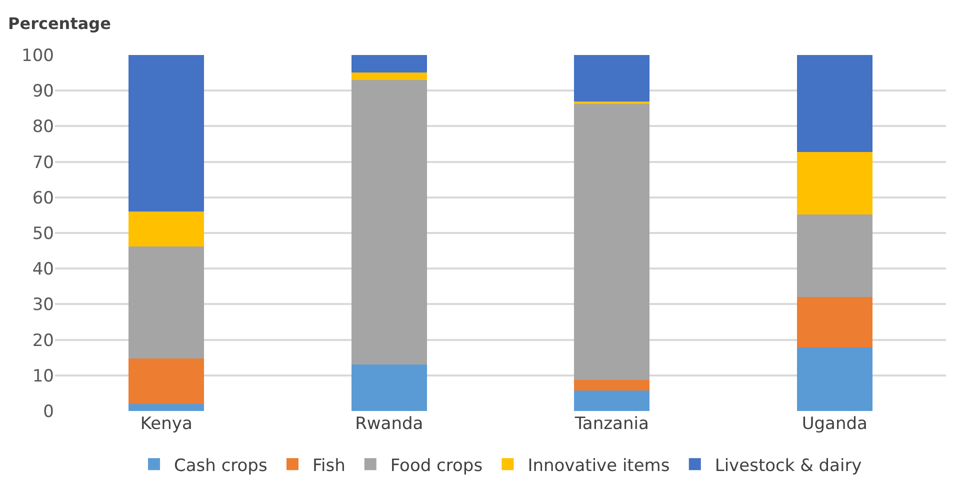 The height and width of the screenshot is (495, 961). Describe the element at coordinates (221, 466) in the screenshot. I see `legend-label: Cash crops` at that location.